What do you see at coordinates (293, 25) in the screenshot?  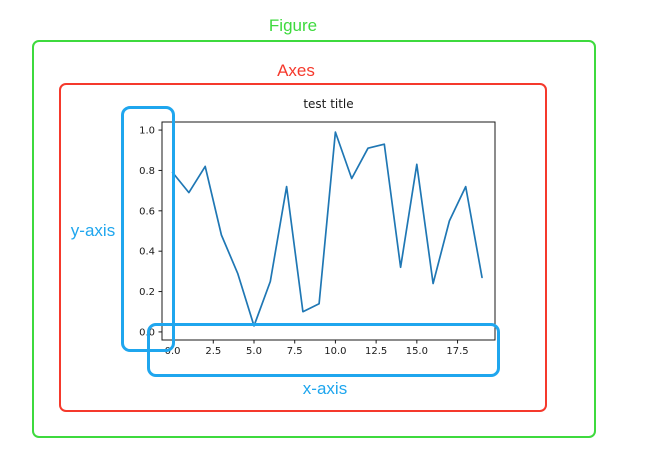 I see `figure-label: Figure` at bounding box center [293, 25].